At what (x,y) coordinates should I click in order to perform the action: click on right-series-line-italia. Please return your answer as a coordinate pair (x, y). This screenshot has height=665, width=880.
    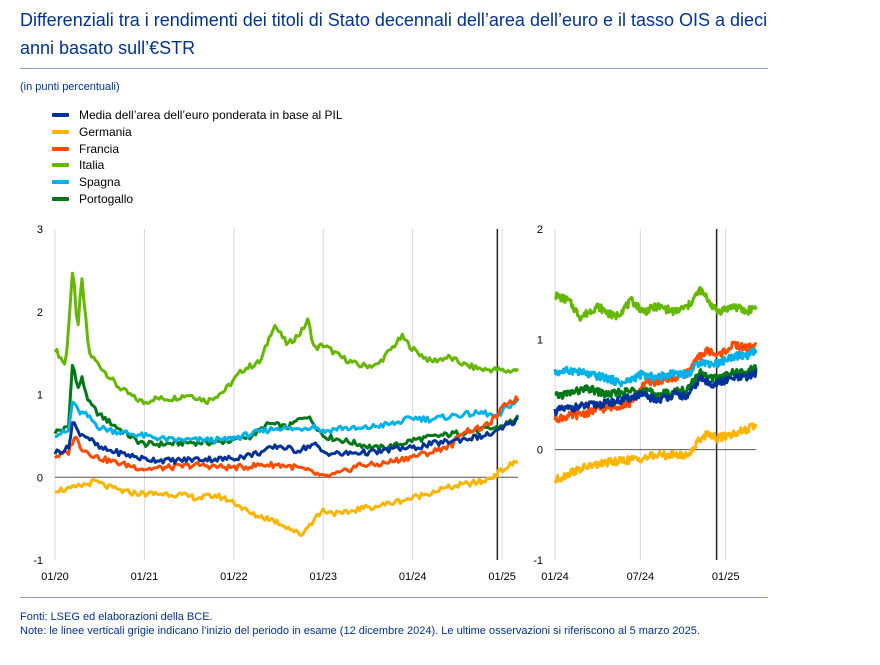
    Looking at the image, I should click on (656, 304).